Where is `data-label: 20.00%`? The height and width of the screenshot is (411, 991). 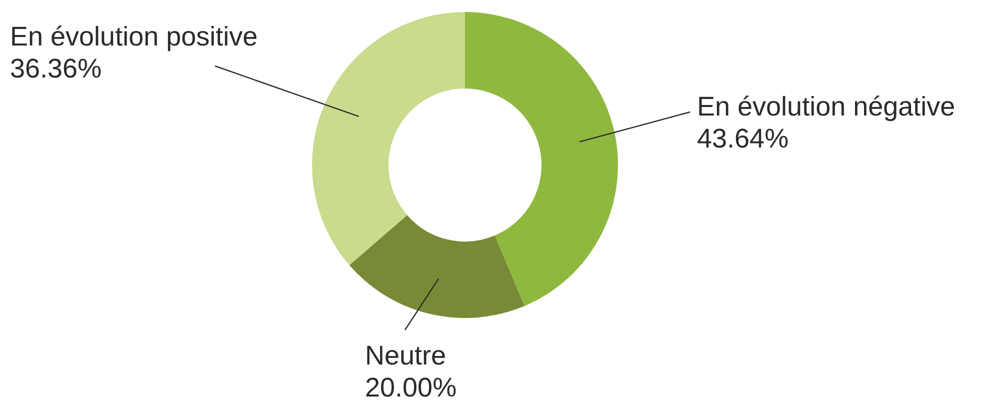
data-label: 20.00% is located at coordinates (411, 387).